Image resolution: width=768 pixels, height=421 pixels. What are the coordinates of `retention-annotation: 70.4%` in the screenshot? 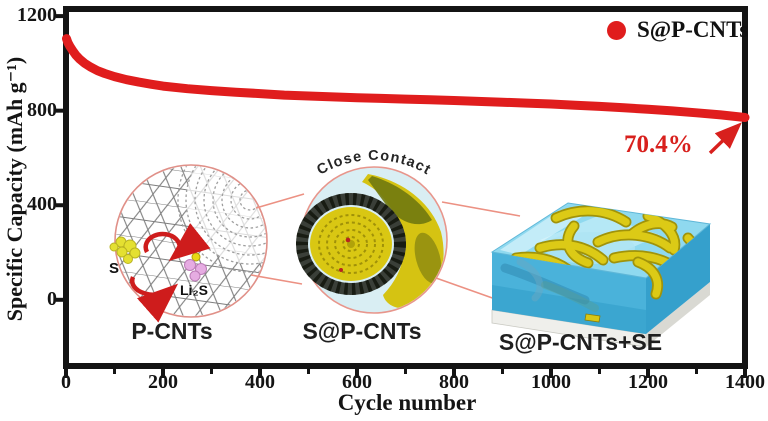 It's located at (658, 144).